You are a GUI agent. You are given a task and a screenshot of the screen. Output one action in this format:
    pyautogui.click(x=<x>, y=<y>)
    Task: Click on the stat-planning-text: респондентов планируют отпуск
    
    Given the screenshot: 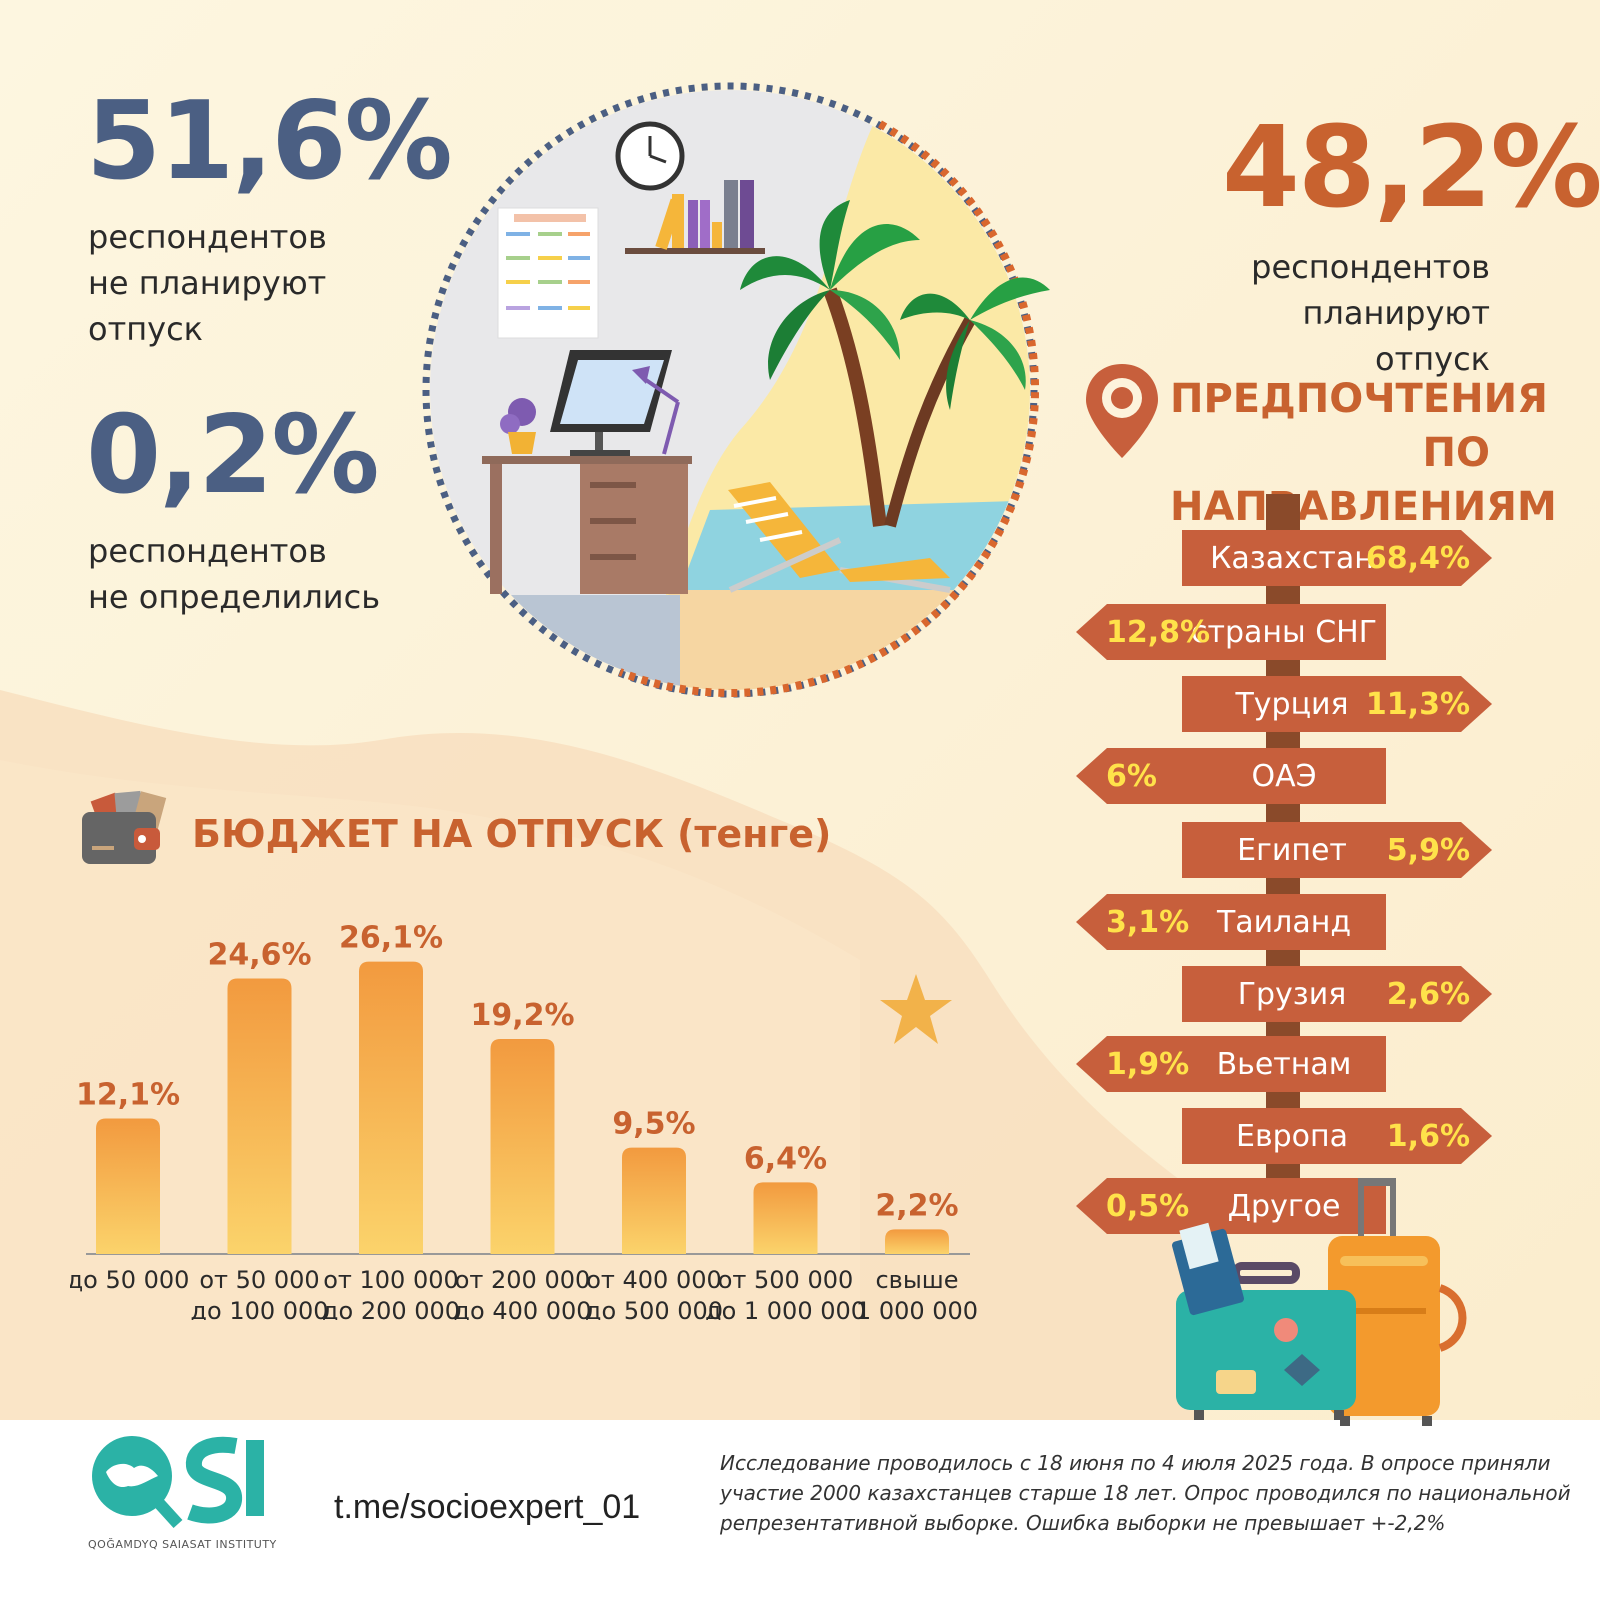 What is the action you would take?
    pyautogui.click(x=1340, y=313)
    